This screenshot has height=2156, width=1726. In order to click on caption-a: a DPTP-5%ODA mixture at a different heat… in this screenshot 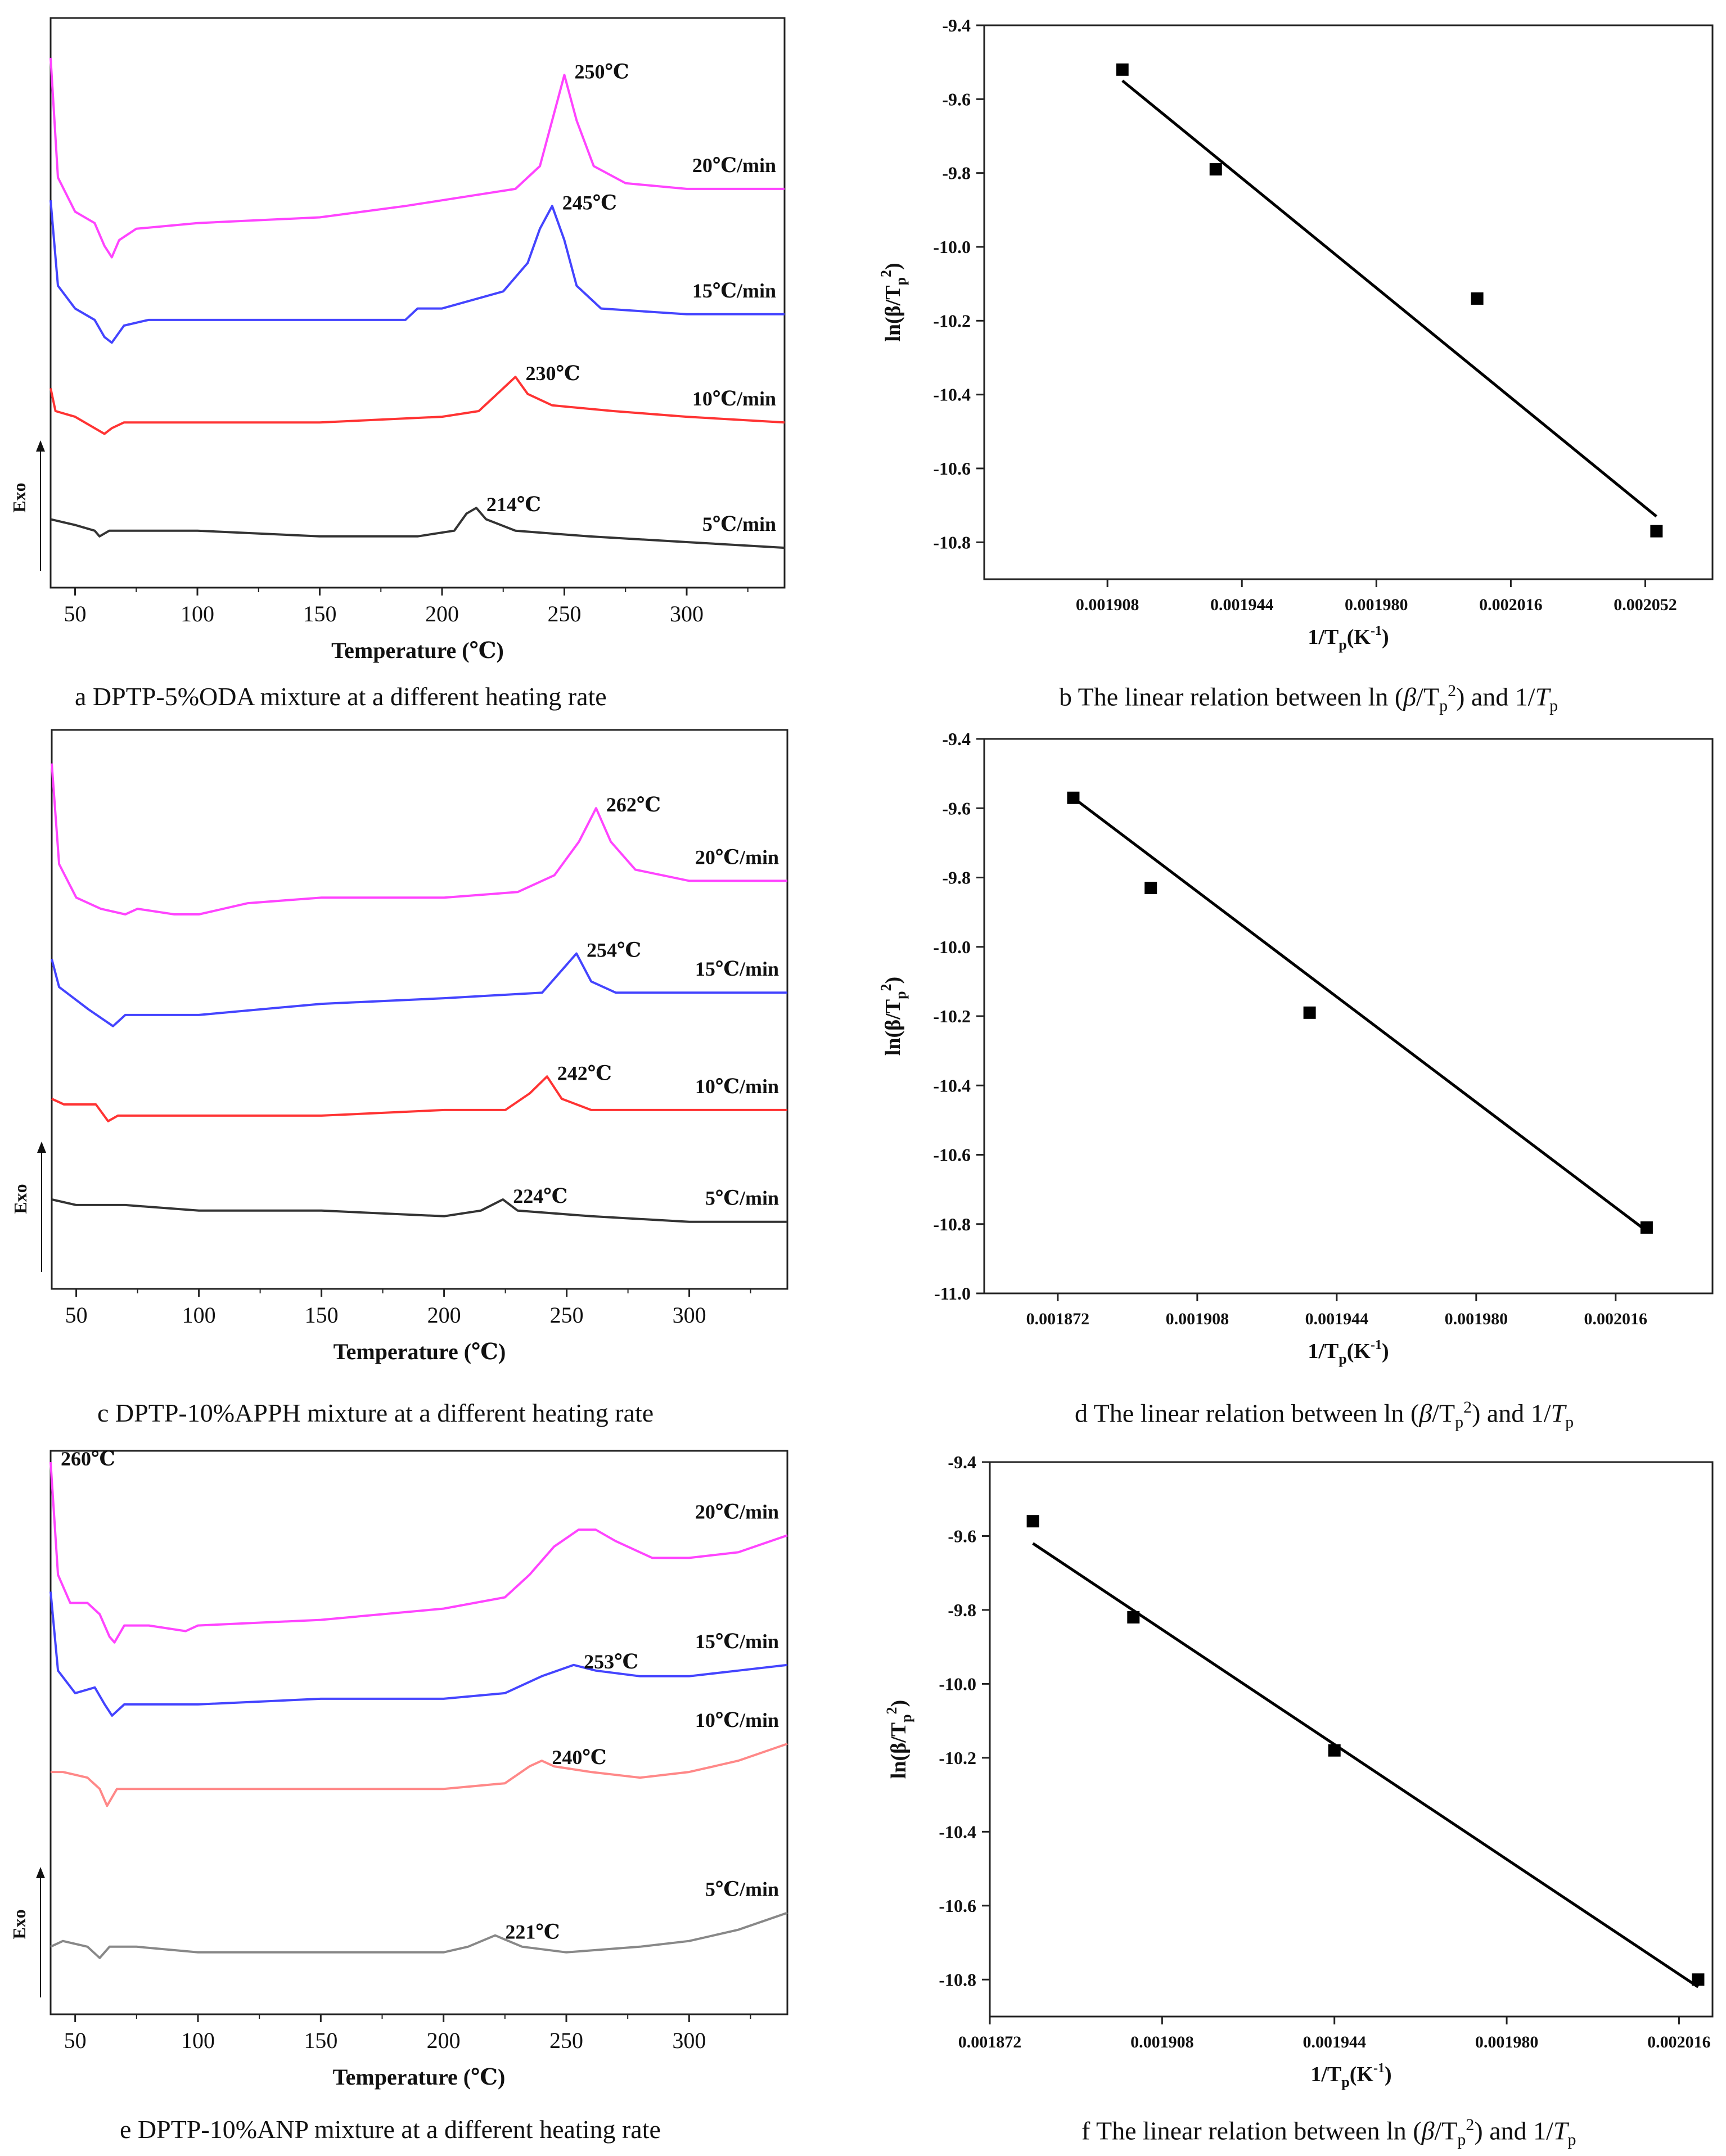, I will do `click(341, 696)`.